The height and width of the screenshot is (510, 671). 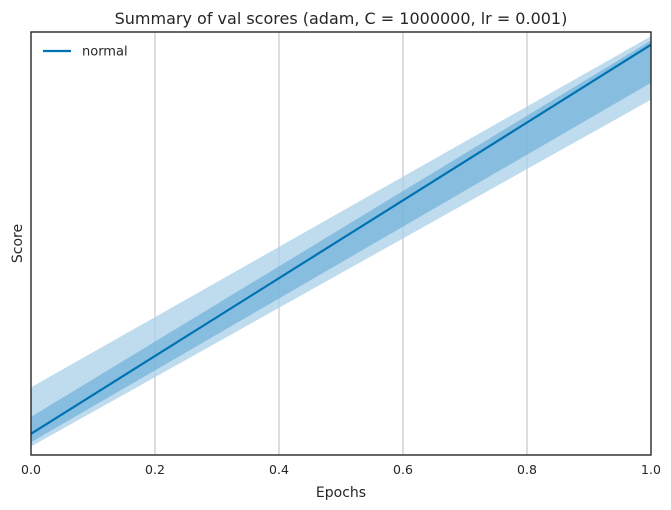 What do you see at coordinates (403, 469) in the screenshot?
I see `x-tick-label: 0.6` at bounding box center [403, 469].